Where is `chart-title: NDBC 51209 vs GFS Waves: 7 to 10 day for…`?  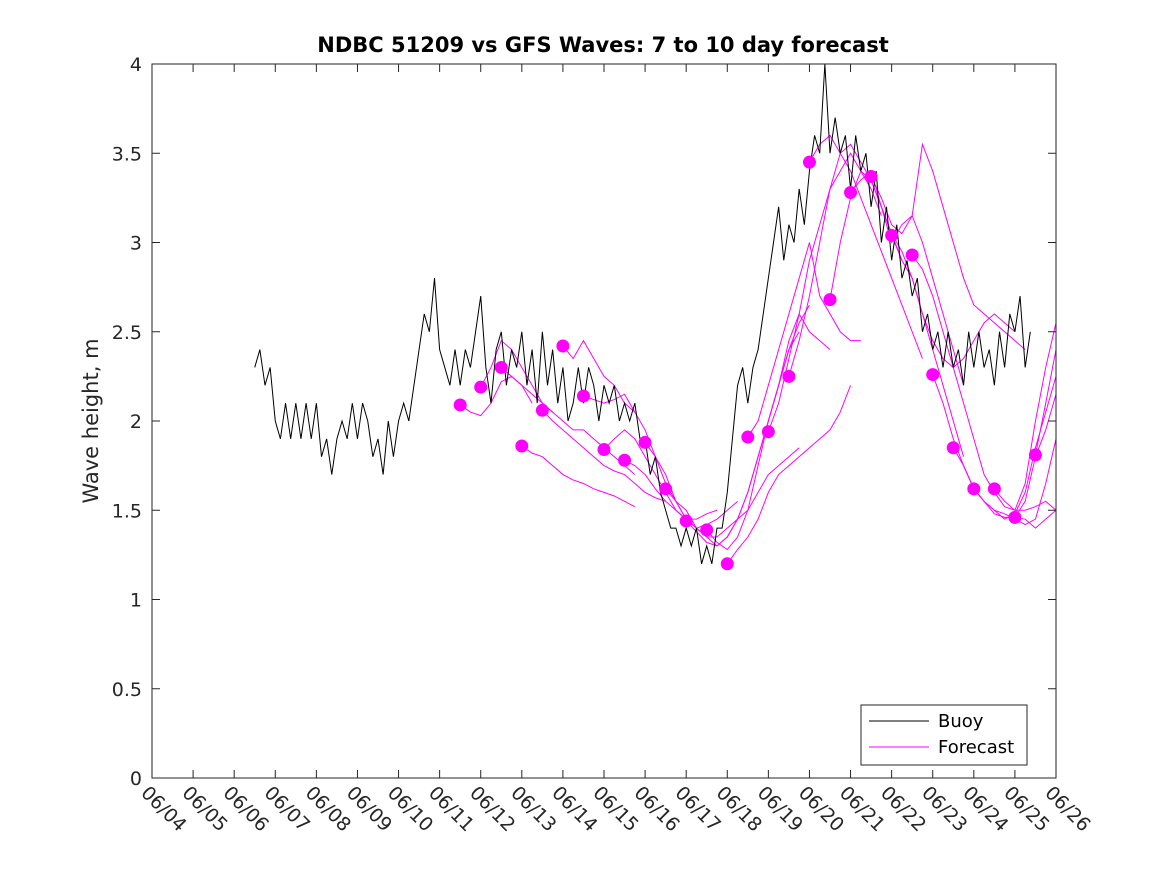 chart-title: NDBC 51209 vs GFS Waves: 7 to 10 day for… is located at coordinates (602, 45).